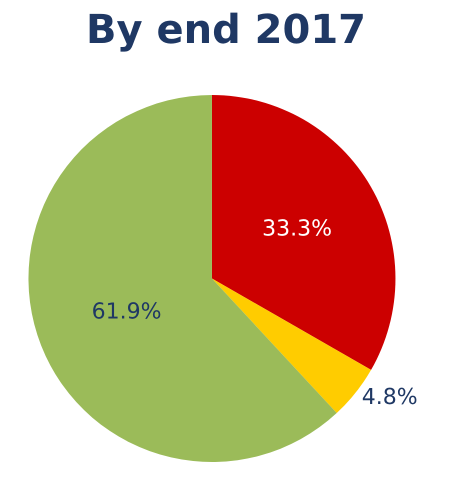 Image resolution: width=452 pixels, height=492 pixels. Describe the element at coordinates (226, 29) in the screenshot. I see `chart-title: By end 2017` at that location.